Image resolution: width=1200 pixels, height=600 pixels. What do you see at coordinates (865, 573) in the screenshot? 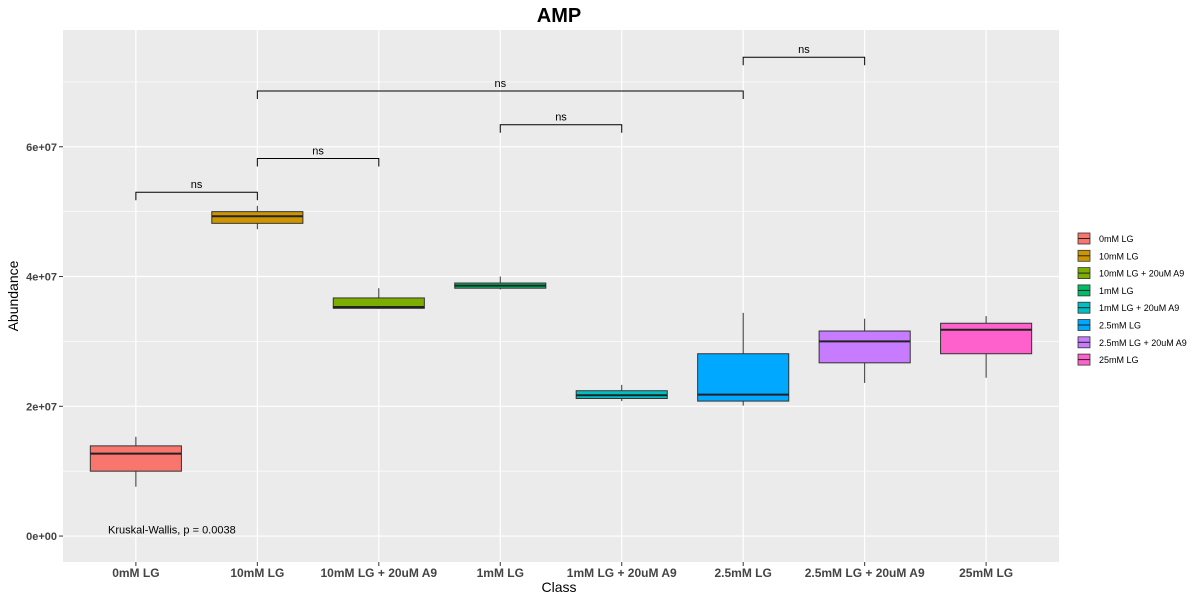
I see `x-tick-label: 2.5mM LG + 20uM A9` at bounding box center [865, 573].